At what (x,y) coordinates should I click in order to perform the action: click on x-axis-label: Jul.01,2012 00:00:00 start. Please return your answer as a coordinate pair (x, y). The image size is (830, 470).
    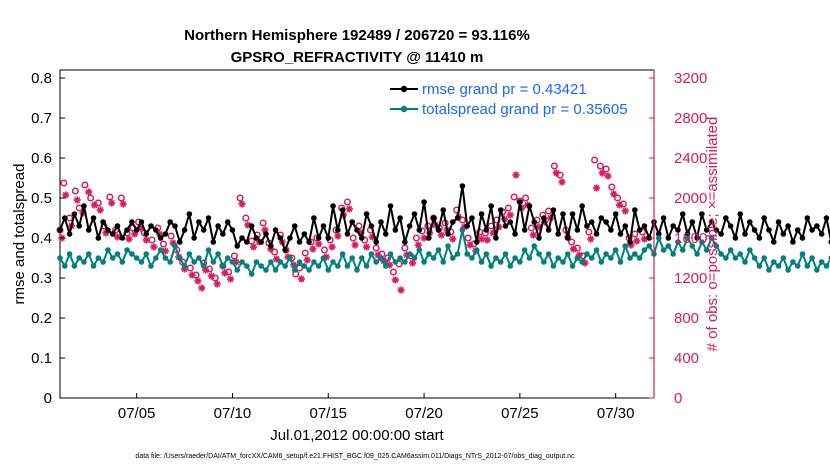
    Looking at the image, I should click on (357, 435).